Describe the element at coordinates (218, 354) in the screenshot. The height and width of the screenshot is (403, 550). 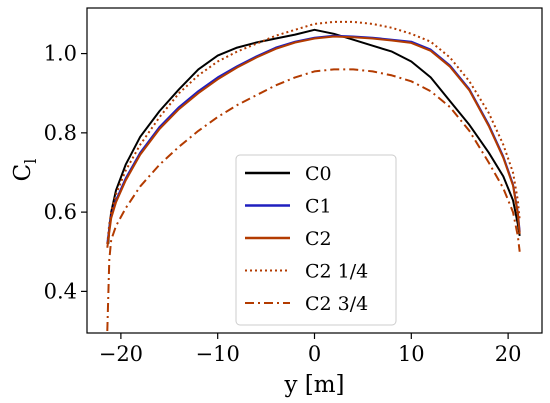
I see `x-tick-label: −10` at that location.